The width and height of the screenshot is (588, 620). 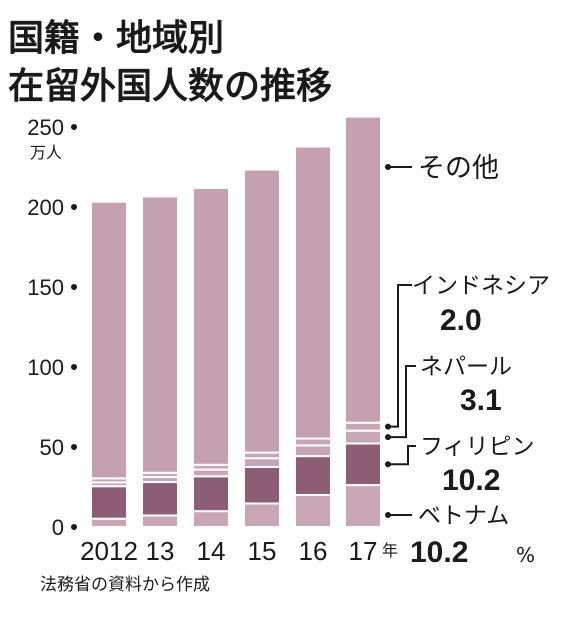 I want to click on legend-value-unit: %, so click(x=525, y=555).